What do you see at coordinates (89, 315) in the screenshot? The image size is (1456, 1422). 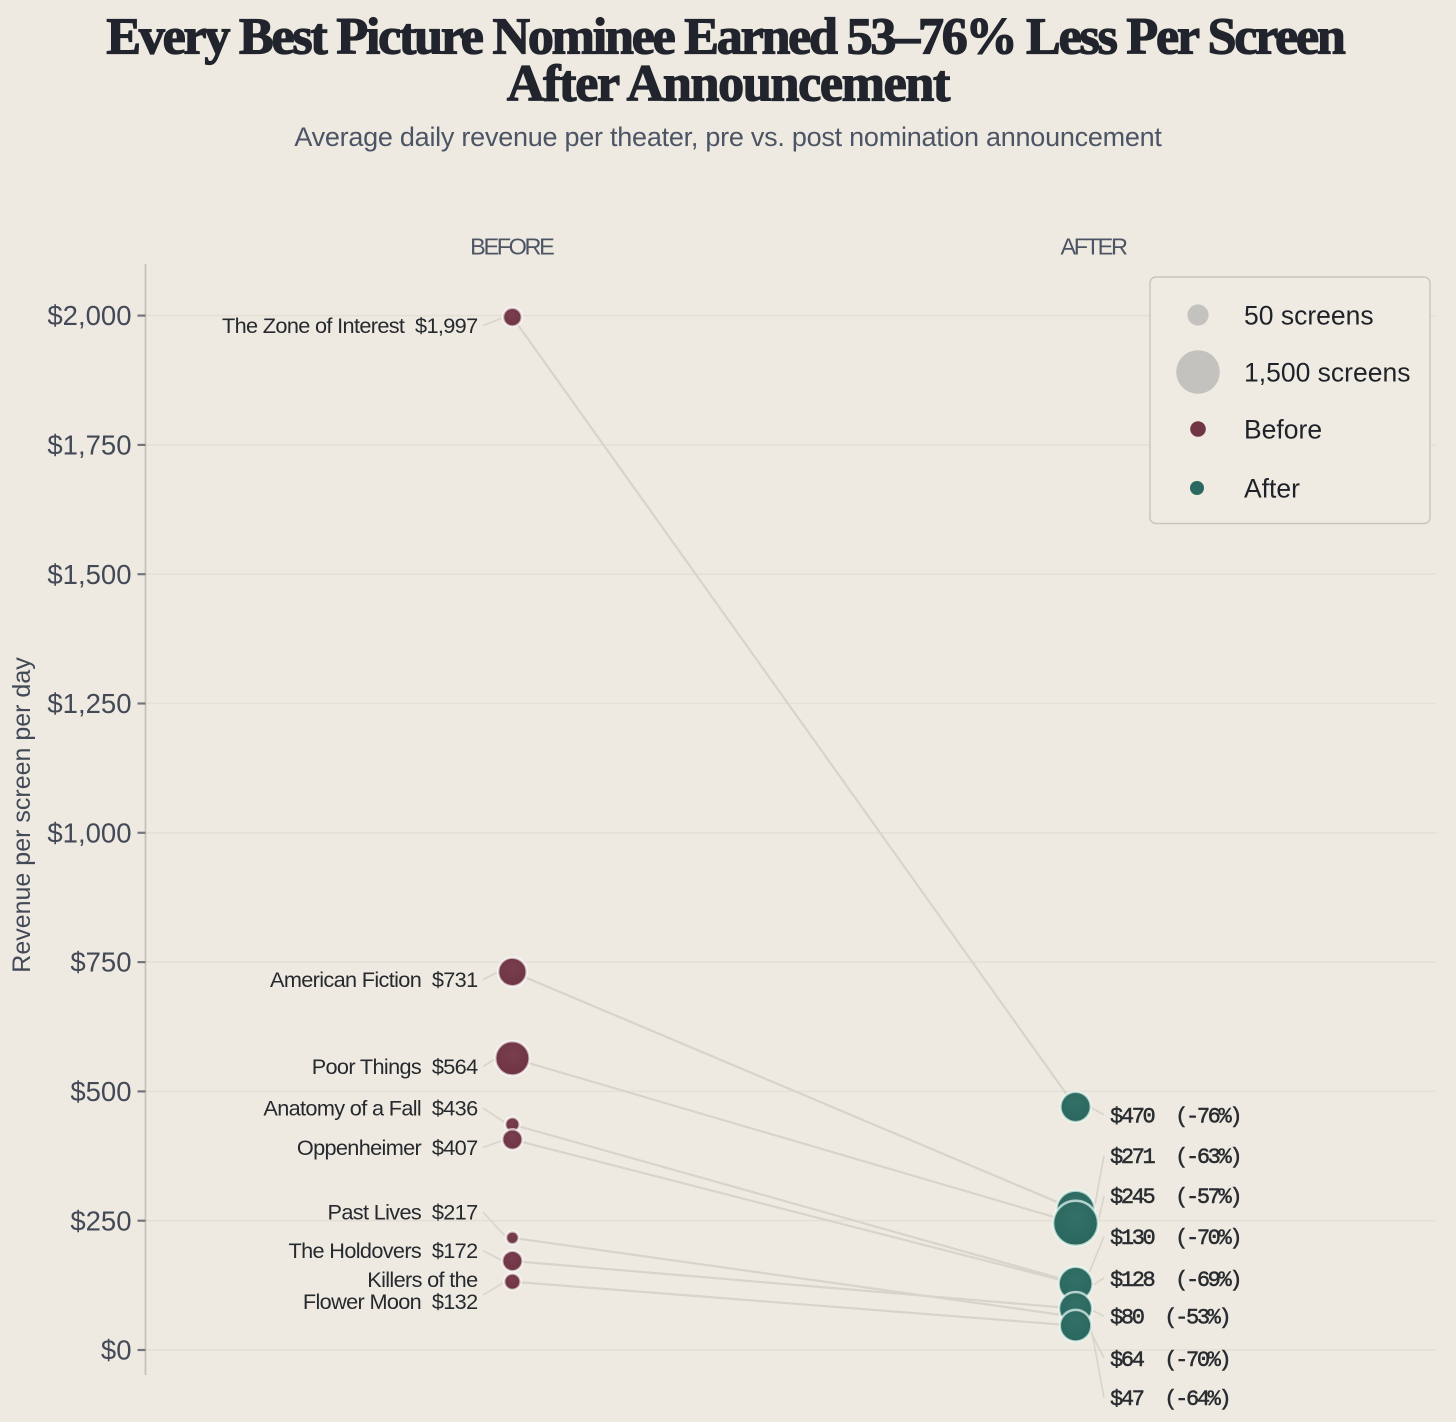 I see `svg-text: $2,000` at bounding box center [89, 315].